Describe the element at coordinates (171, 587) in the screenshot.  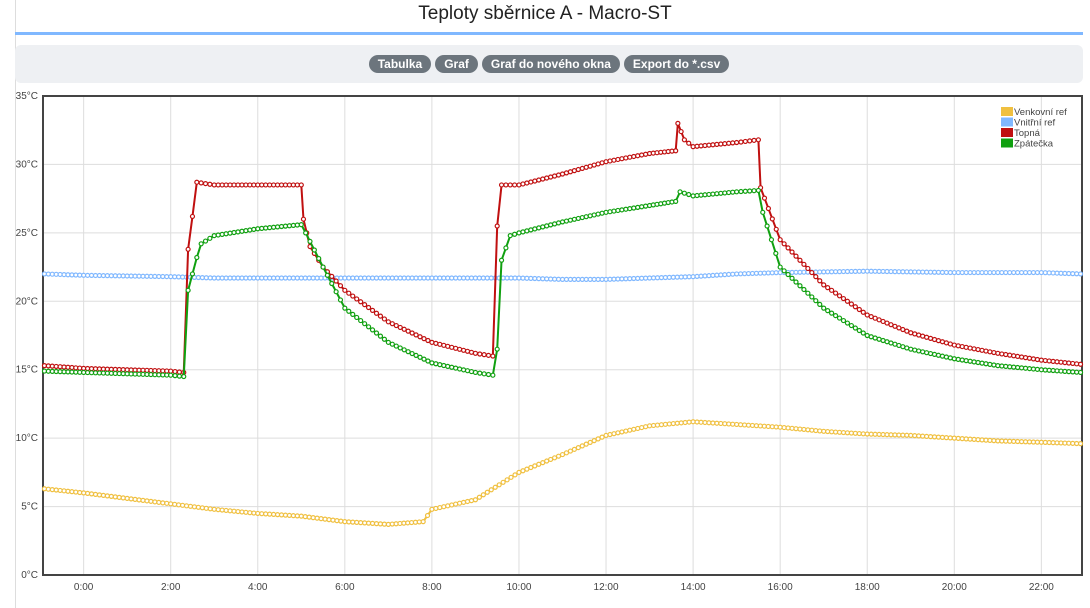
I see `x-tick-label: 2:00` at that location.